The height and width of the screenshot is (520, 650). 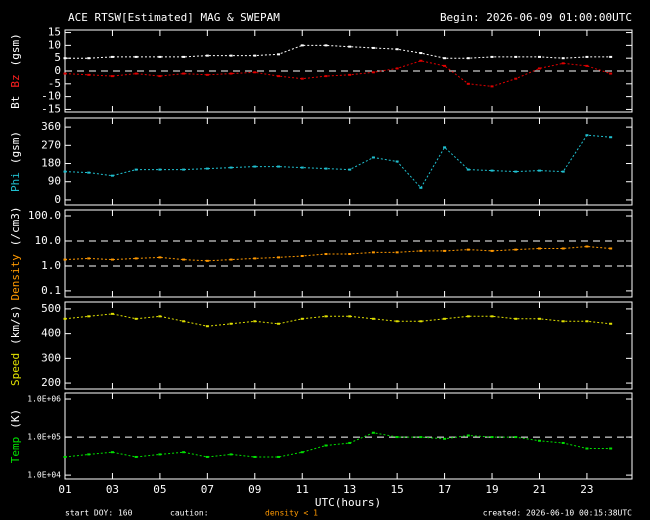 I want to click on y-tick-label: -15, so click(x=51, y=108).